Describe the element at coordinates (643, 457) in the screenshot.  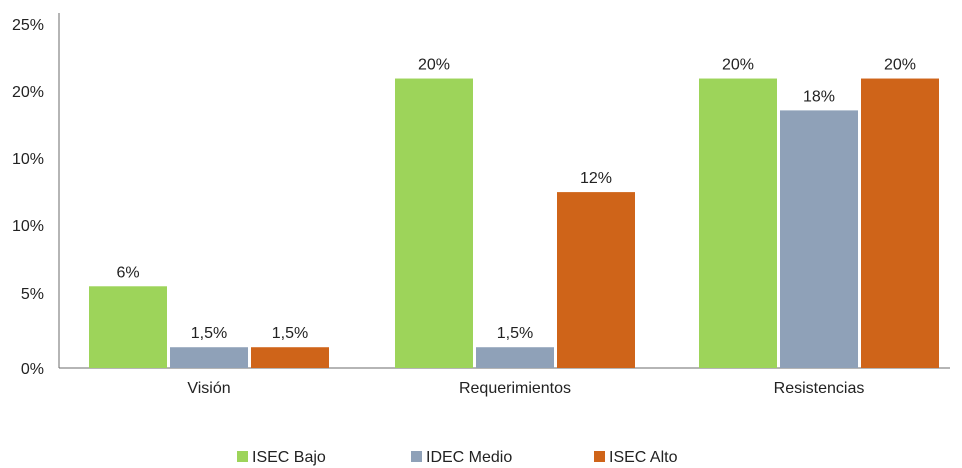
I see `legend-label: ISEC Alto` at that location.